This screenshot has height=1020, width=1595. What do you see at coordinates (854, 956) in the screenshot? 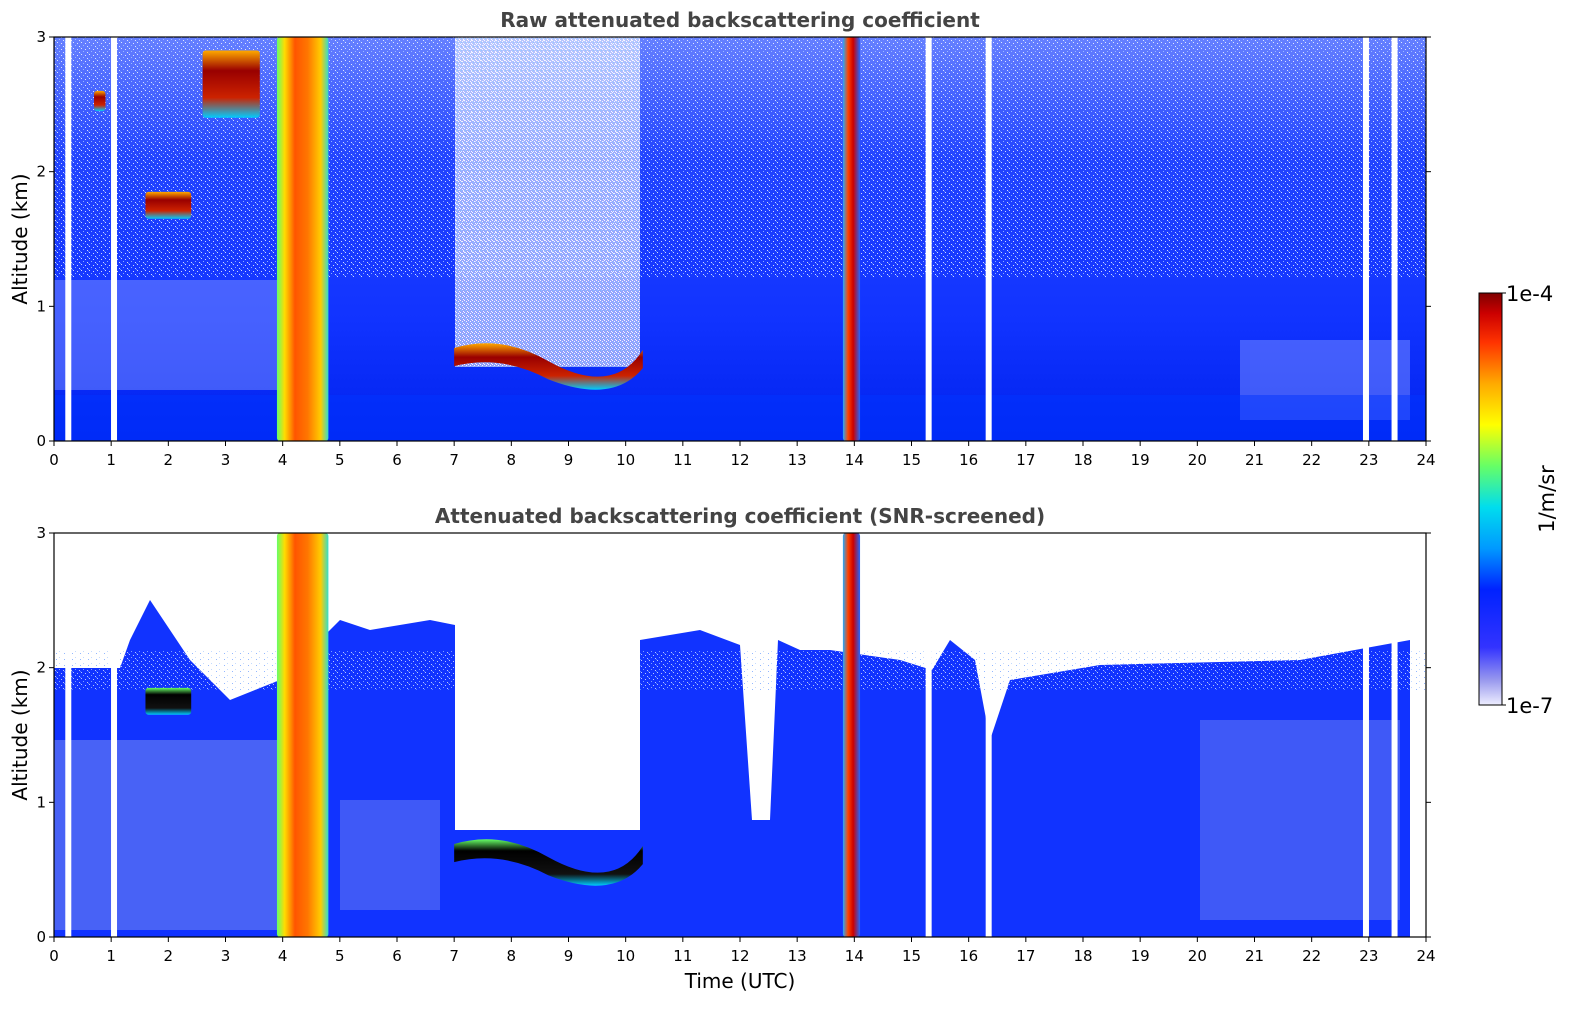
I see `bottom-x-tick-label: 14` at bounding box center [854, 956].